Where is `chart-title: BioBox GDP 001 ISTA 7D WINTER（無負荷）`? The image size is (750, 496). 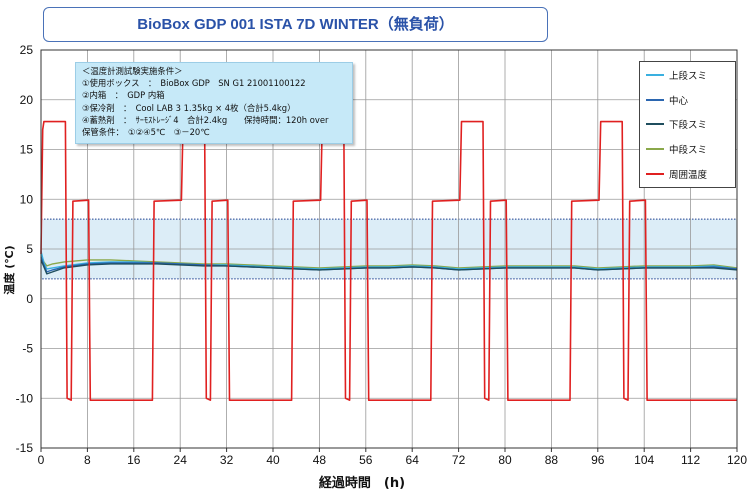
chart-title: BioBox GDP 001 ISTA 7D WINTER（無負荷） is located at coordinates (295, 24).